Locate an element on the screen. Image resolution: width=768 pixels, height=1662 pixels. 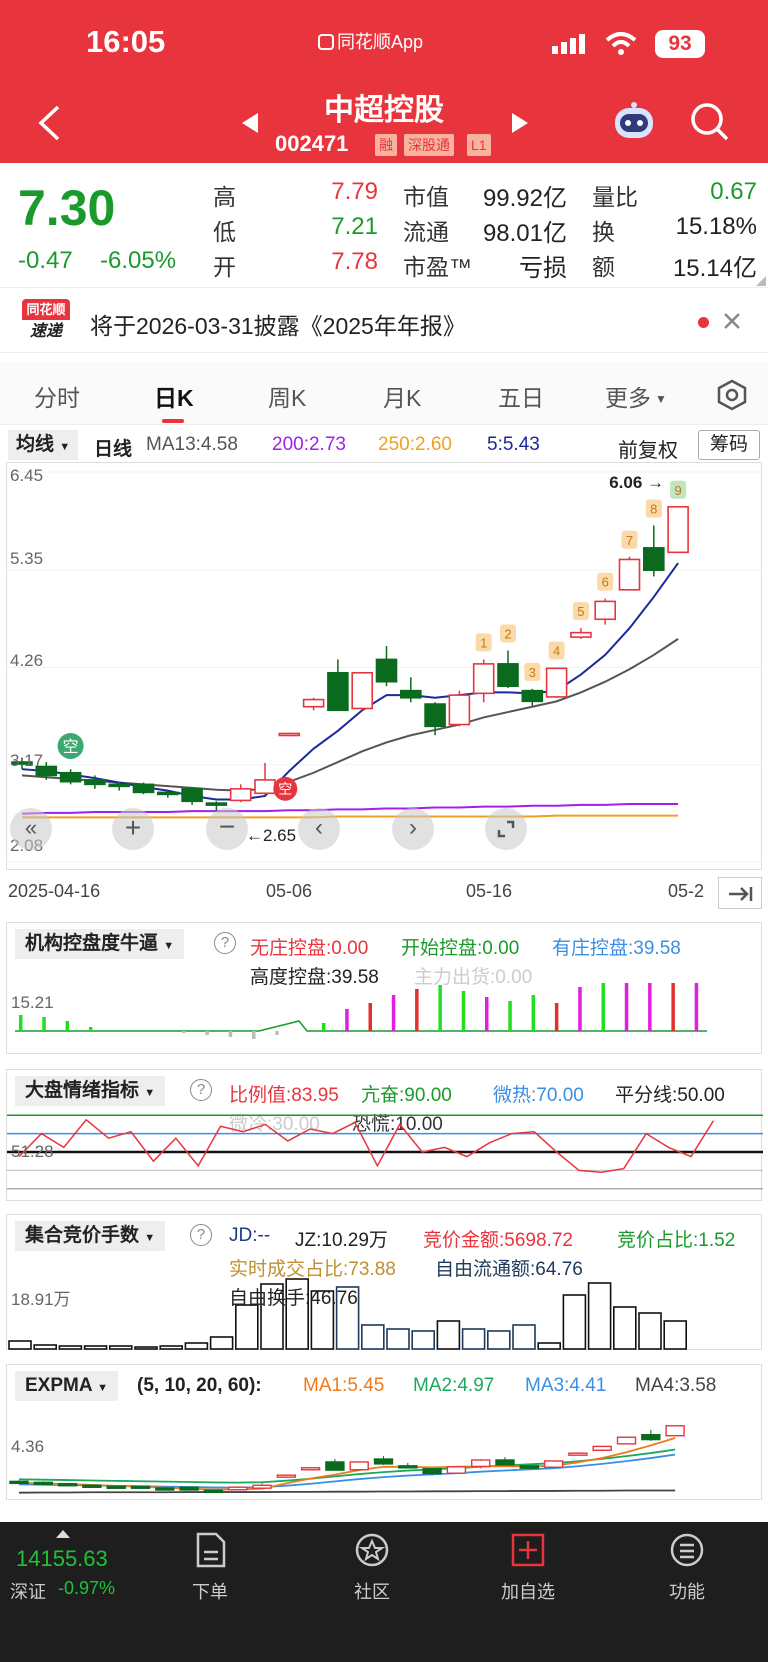
ind3-item-1: JZ:10.29万 is located at coordinates (341, 1240).